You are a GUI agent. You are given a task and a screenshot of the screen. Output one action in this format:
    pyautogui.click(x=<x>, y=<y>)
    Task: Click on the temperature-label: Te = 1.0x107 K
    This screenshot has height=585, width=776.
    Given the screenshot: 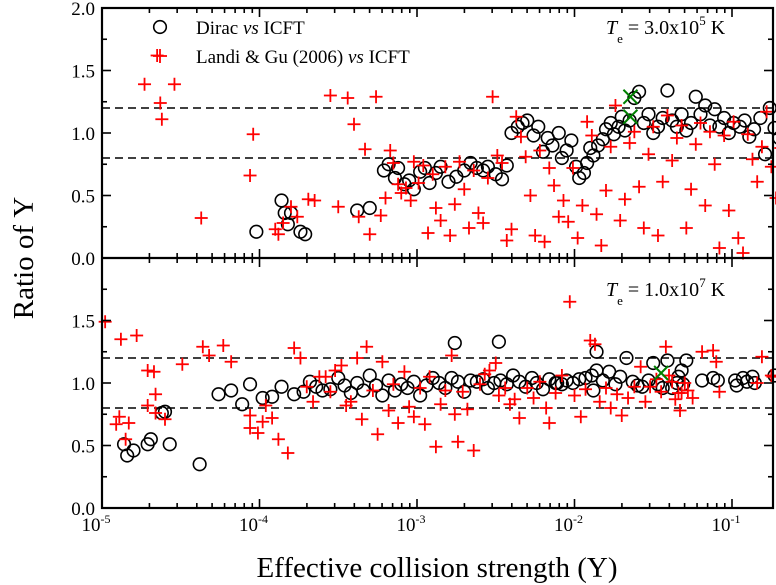 What is the action you would take?
    pyautogui.click(x=666, y=291)
    